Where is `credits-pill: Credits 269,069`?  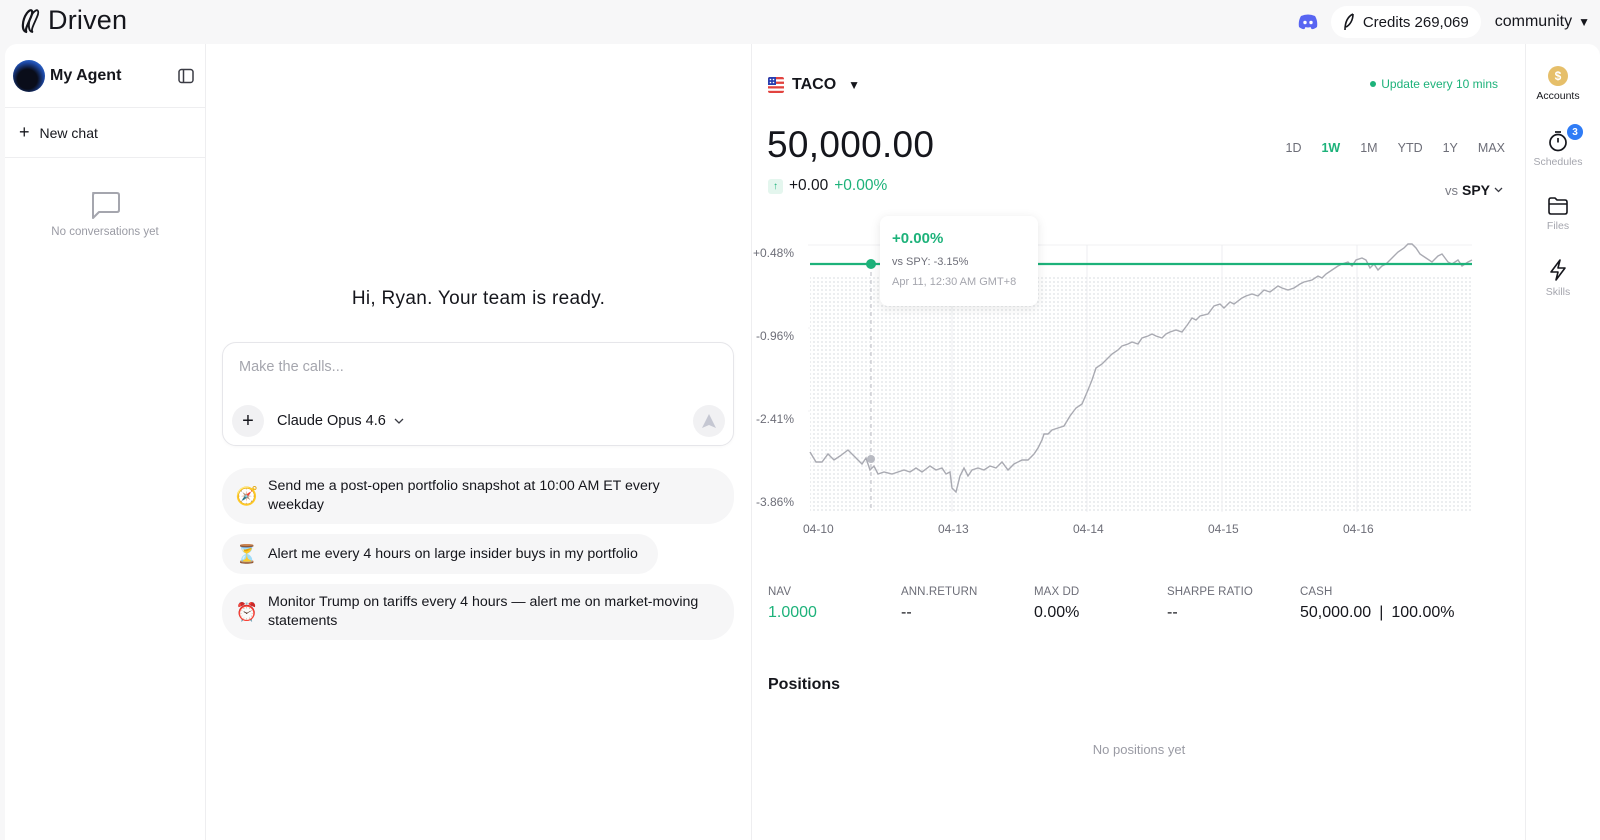
credits-pill: Credits 269,069 is located at coordinates (1405, 22).